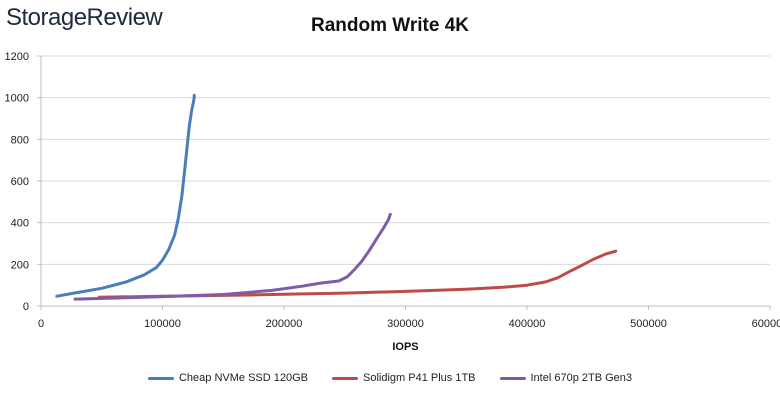  I want to click on x-tick-label: 0, so click(41, 324).